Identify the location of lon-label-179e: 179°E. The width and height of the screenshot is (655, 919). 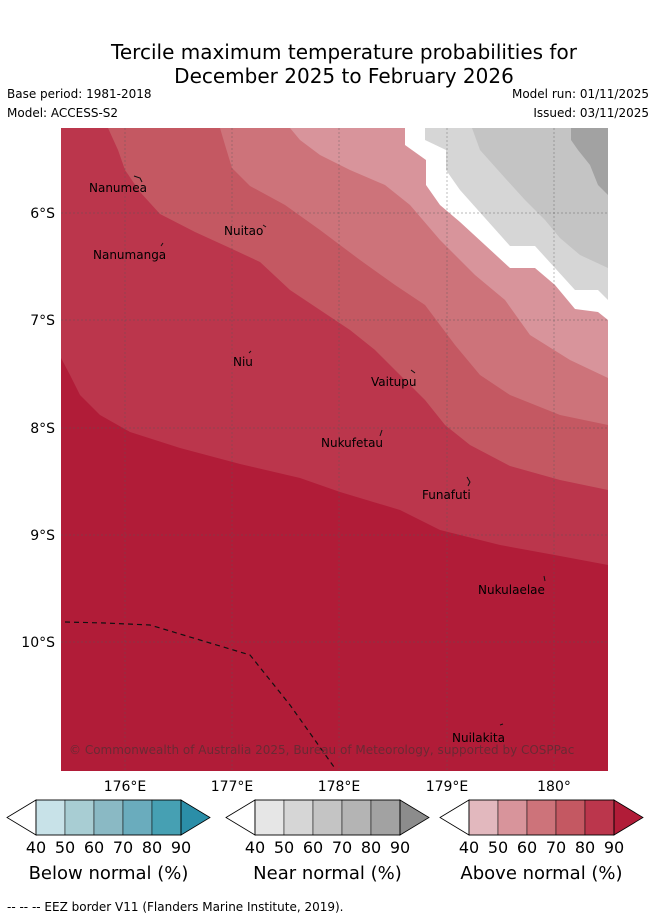
(447, 787).